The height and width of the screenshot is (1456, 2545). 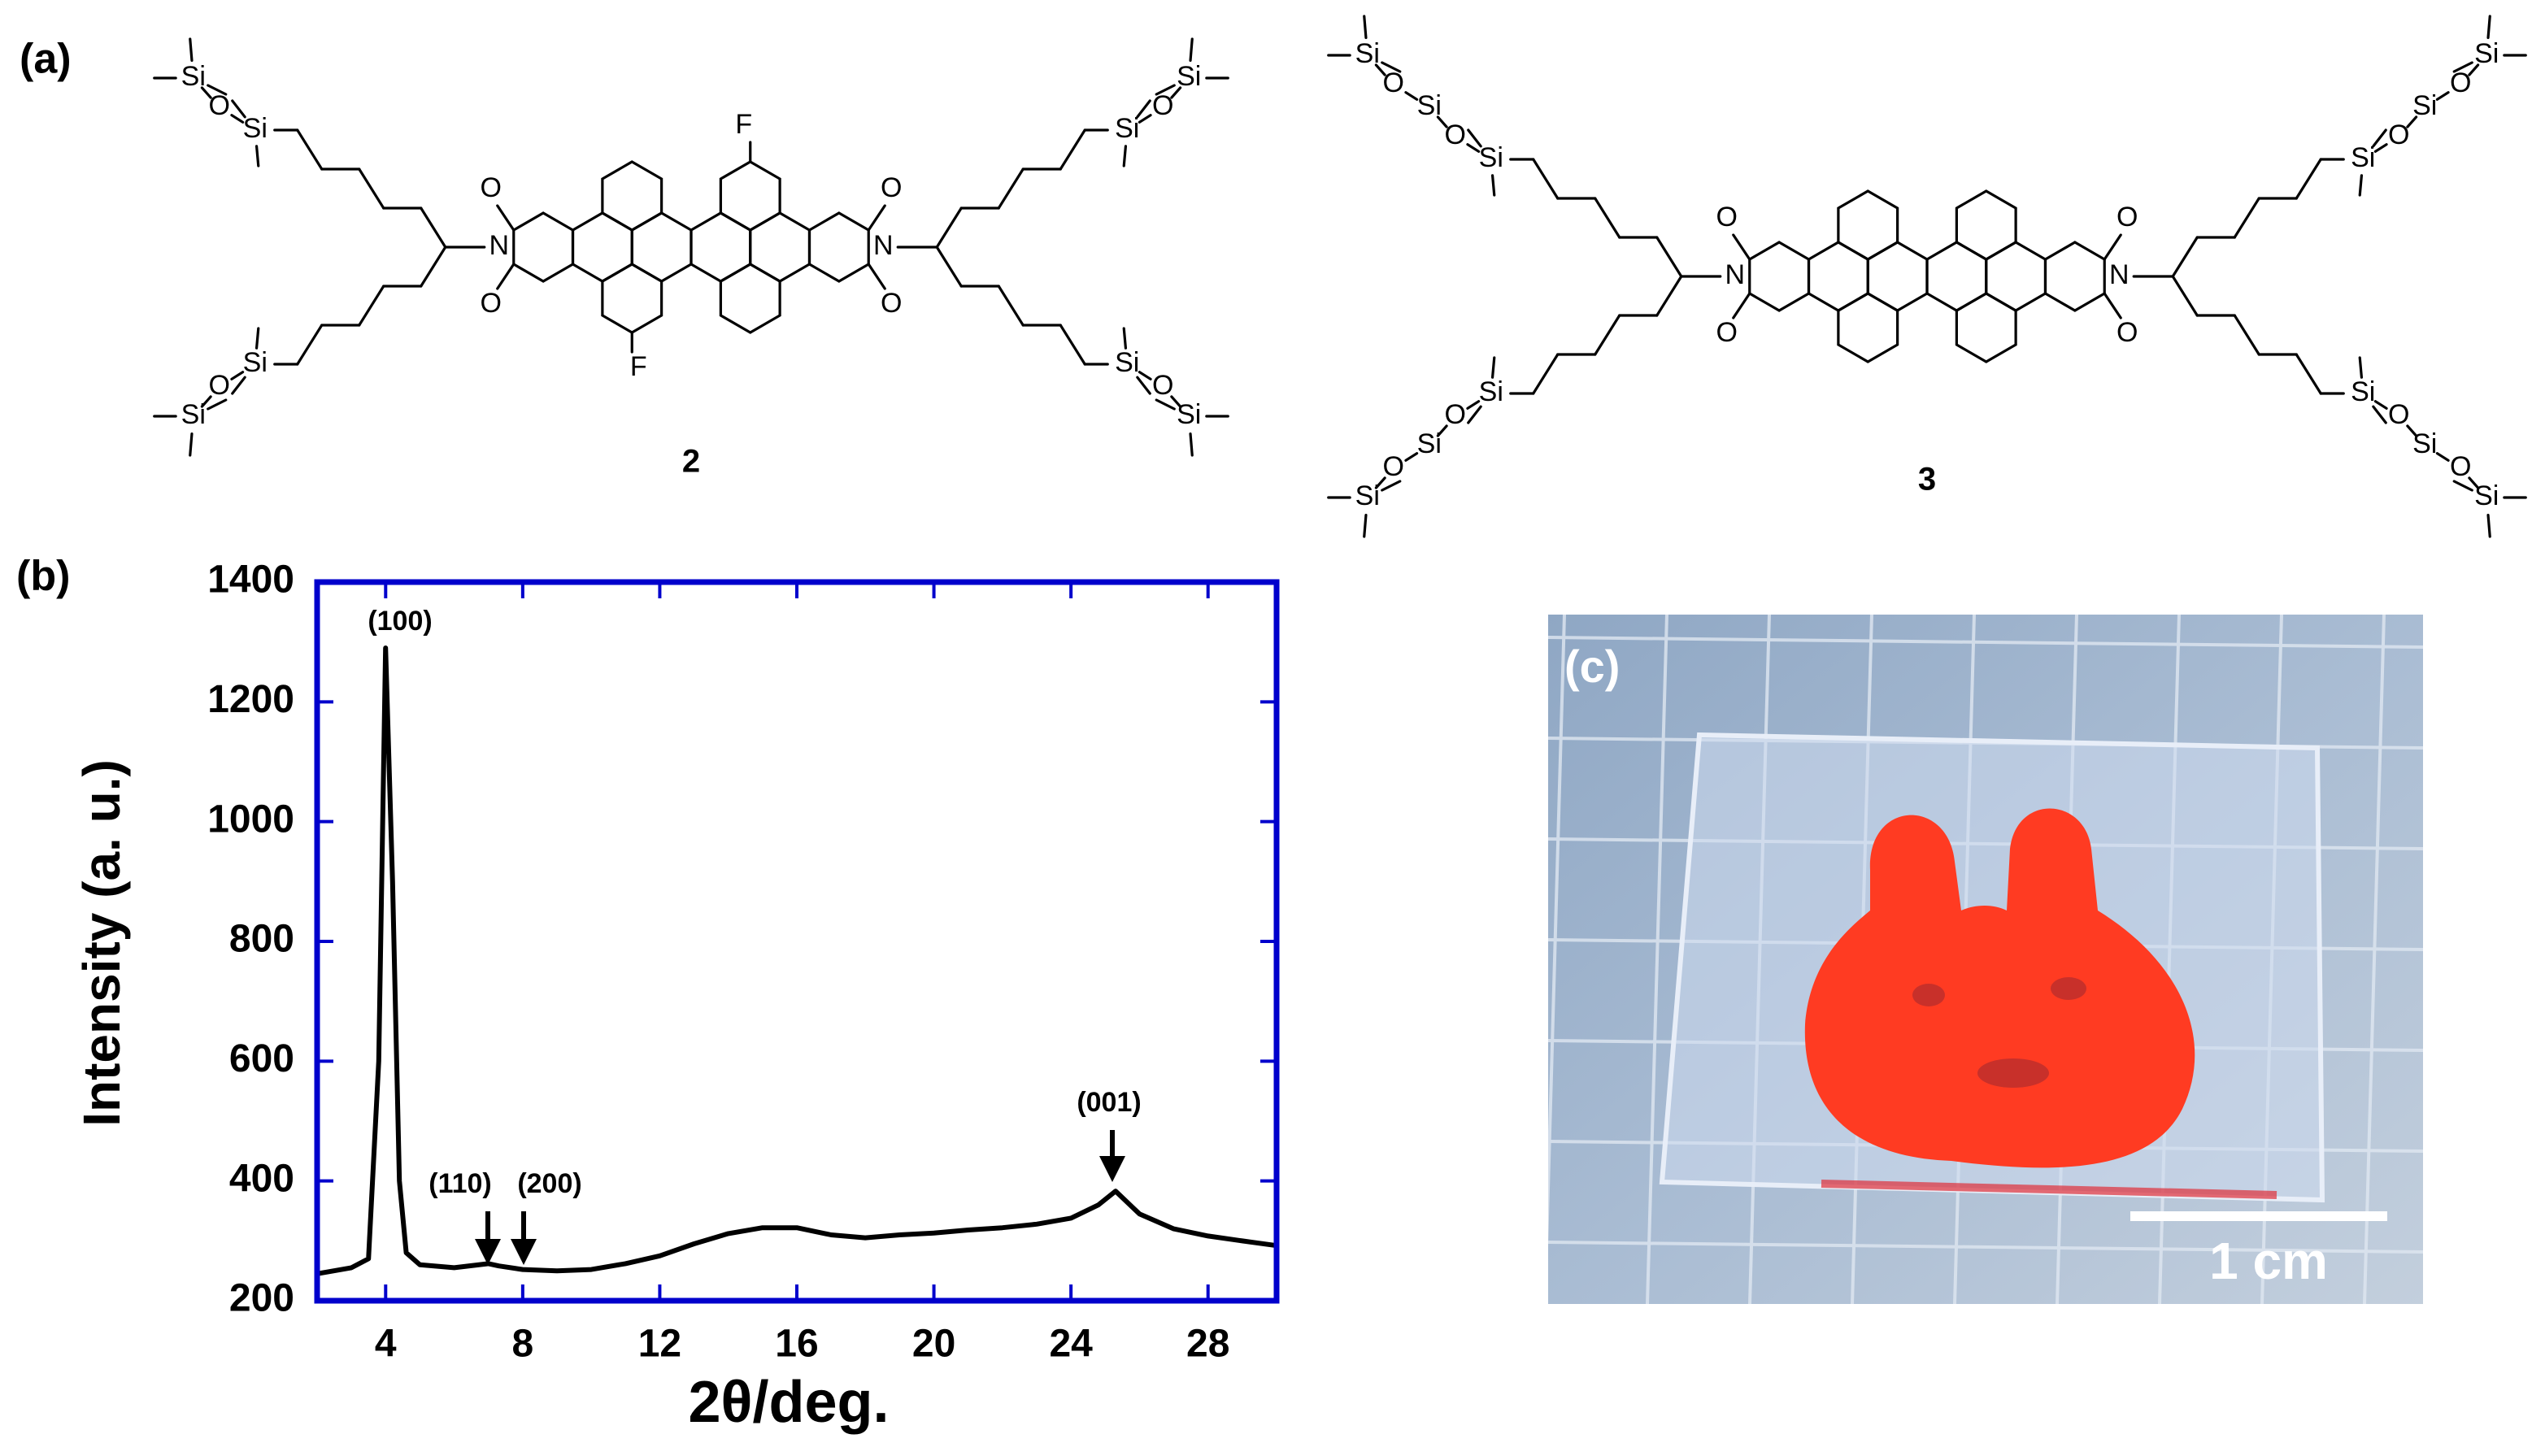 What do you see at coordinates (1109, 1103) in the screenshot?
I see `peak-label: (001)` at bounding box center [1109, 1103].